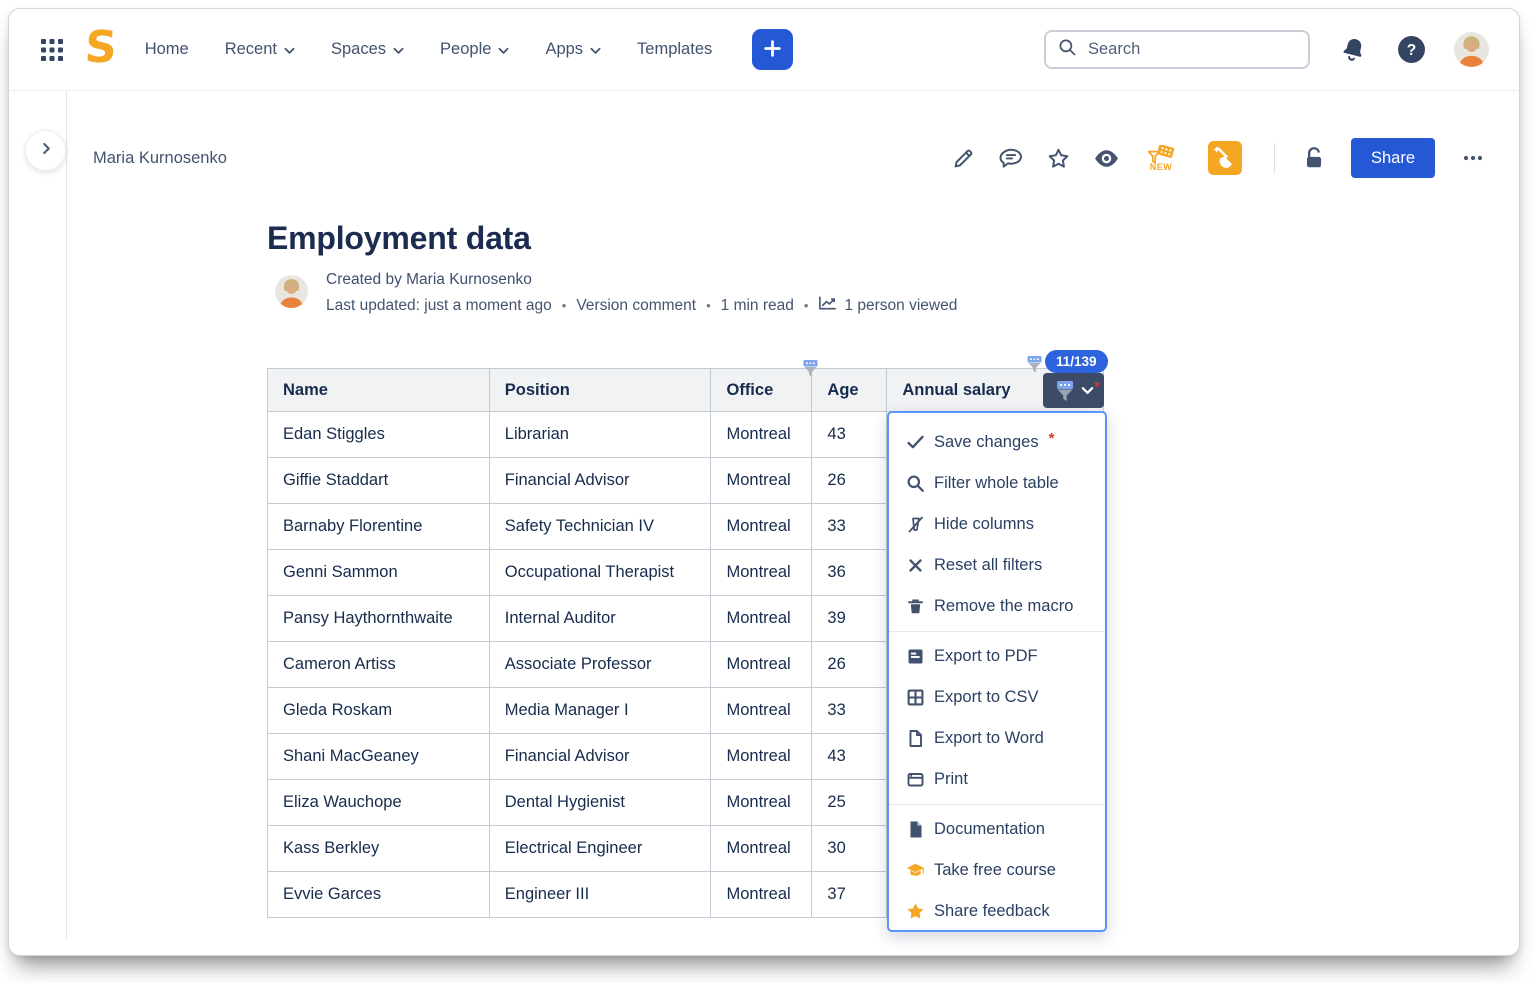 This screenshot has height=983, width=1536. I want to click on menu-item-filter-whole-table: Filter whole table, so click(997, 483).